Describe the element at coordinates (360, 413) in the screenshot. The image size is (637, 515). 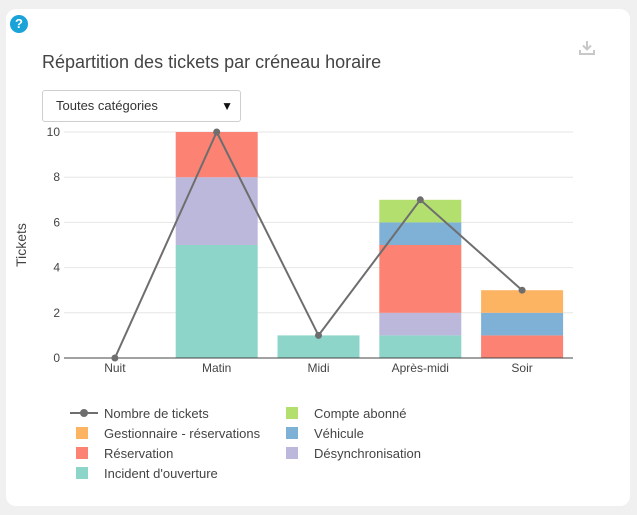
I see `legend-label: Compte abonné` at that location.